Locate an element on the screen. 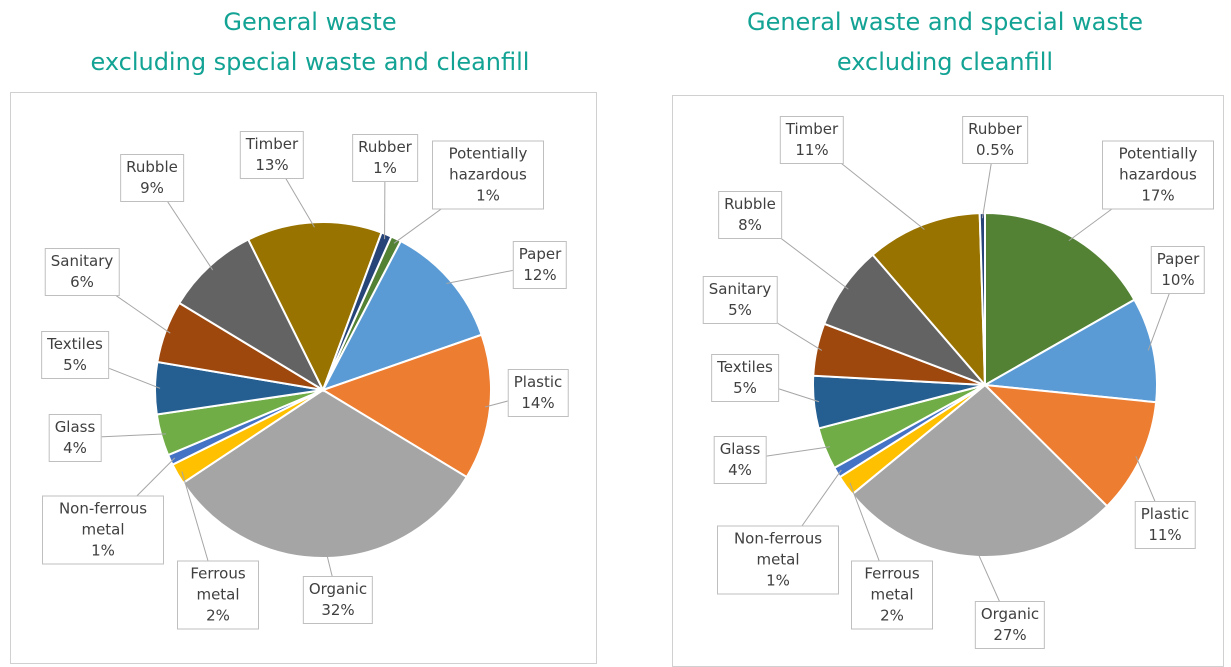 This screenshot has width=1231, height=667. value-label: 14% is located at coordinates (538, 403).